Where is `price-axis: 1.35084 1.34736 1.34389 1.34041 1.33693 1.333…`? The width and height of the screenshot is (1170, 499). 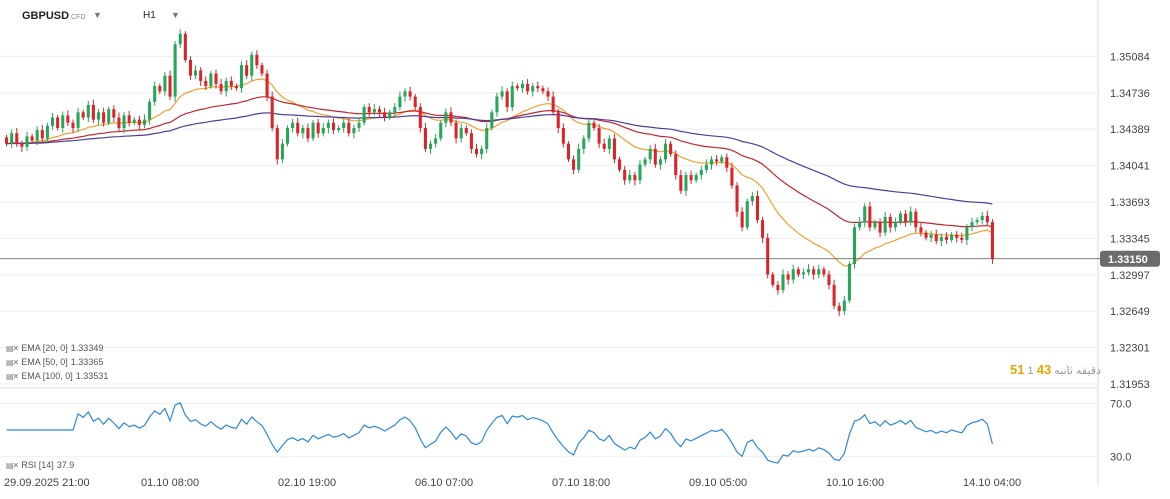 price-axis: 1.35084 1.34736 1.34389 1.34041 1.33693 1.333… is located at coordinates (1130, 221).